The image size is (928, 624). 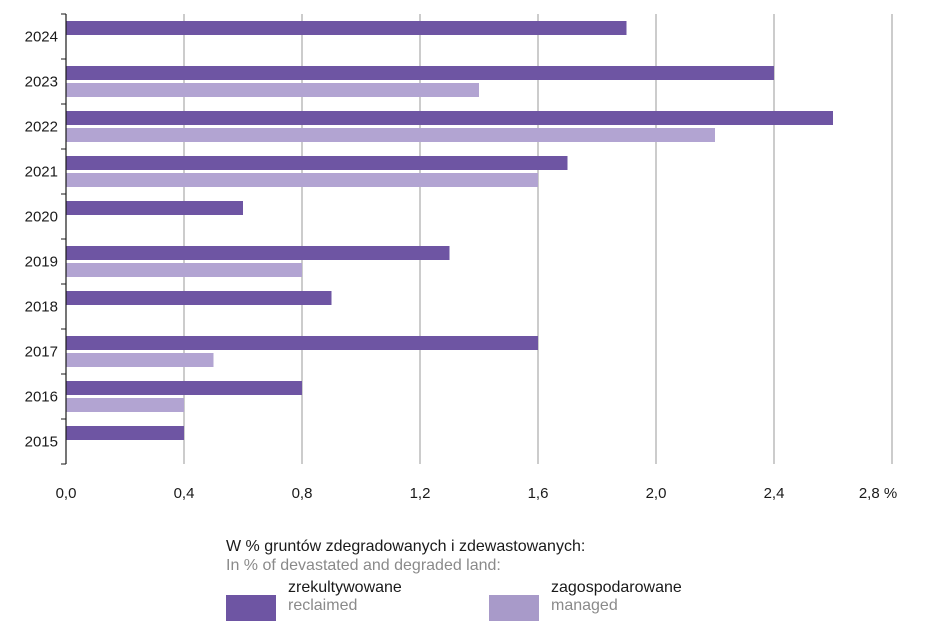 What do you see at coordinates (302, 180) in the screenshot?
I see `bar-managed-2021` at bounding box center [302, 180].